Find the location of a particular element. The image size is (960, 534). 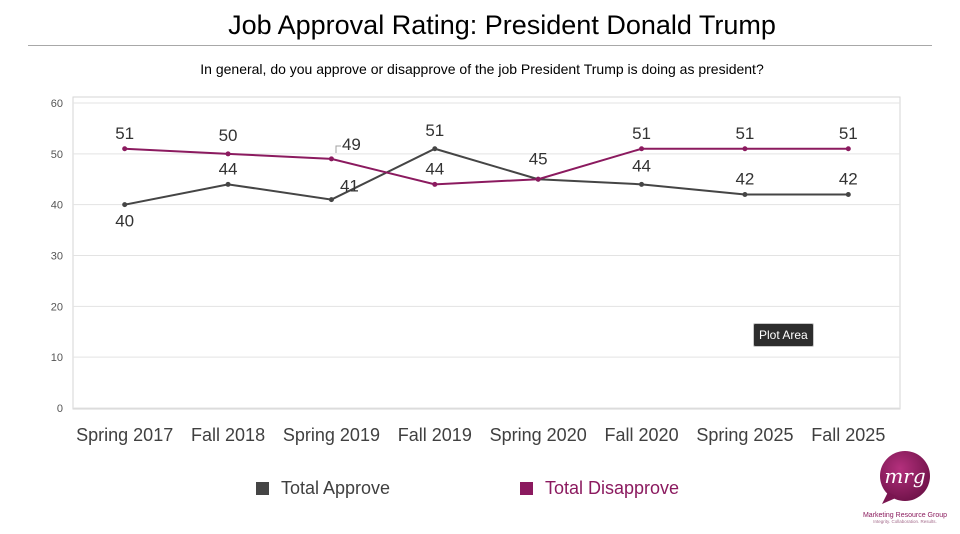

y-tick-label: 50 is located at coordinates (57, 155).